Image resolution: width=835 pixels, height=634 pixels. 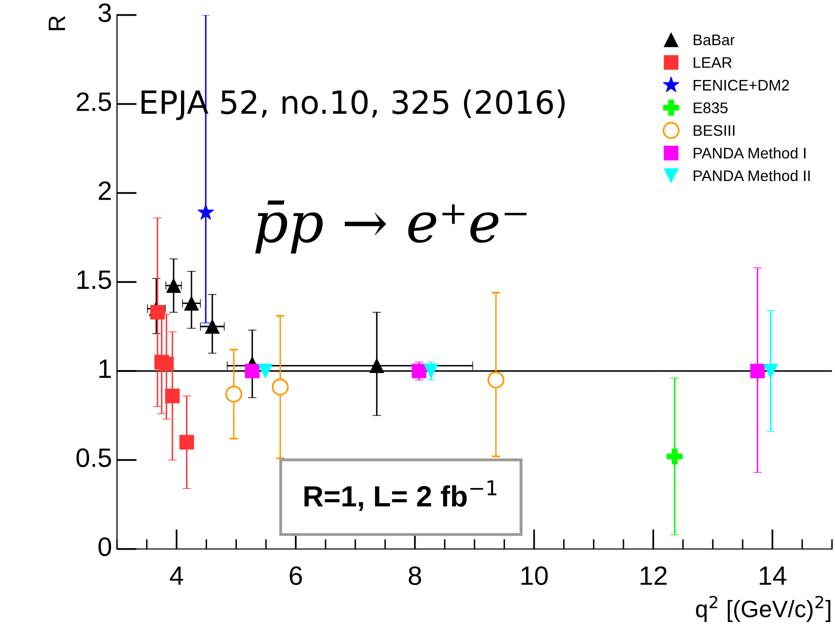 I want to click on y-tick-label: 2, so click(x=104, y=190).